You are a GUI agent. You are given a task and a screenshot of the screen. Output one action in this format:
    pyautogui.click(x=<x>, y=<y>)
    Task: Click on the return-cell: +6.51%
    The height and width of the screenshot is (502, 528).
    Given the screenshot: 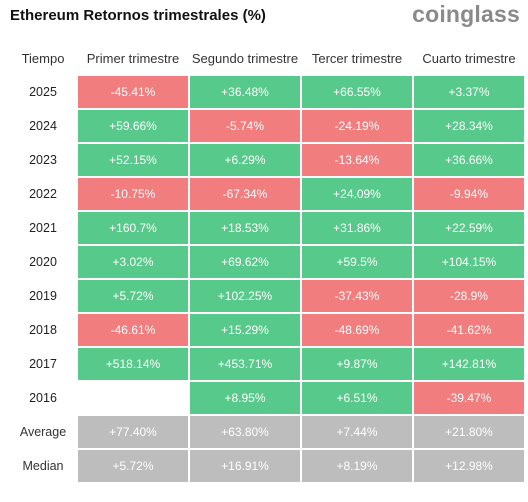 What is the action you would take?
    pyautogui.click(x=357, y=398)
    